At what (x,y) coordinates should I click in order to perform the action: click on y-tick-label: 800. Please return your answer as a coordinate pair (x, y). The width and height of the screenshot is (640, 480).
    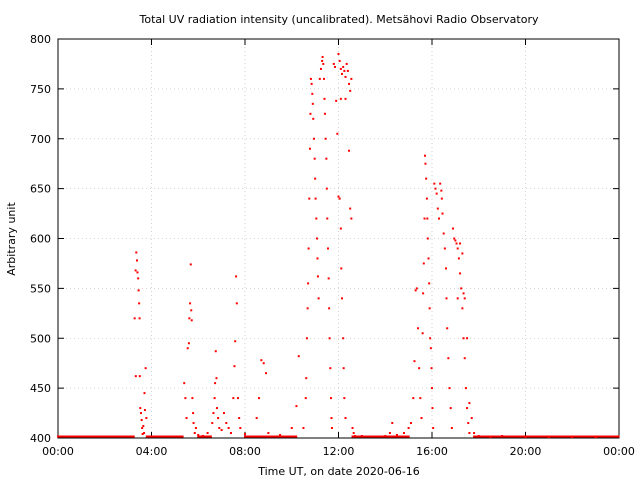
    Looking at the image, I should click on (40, 39).